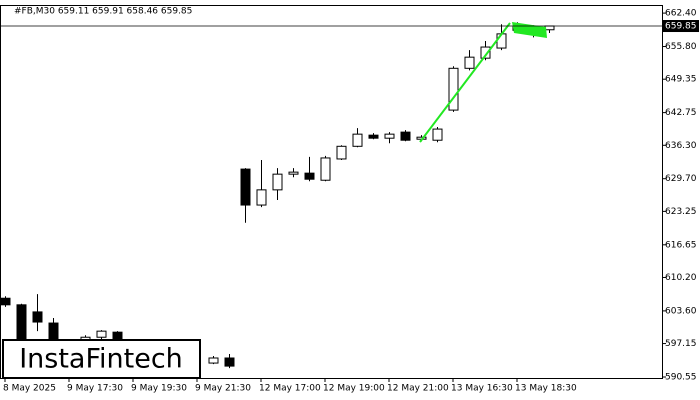  What do you see at coordinates (681, 245) in the screenshot?
I see `y-tick-label: 616.65` at bounding box center [681, 245].